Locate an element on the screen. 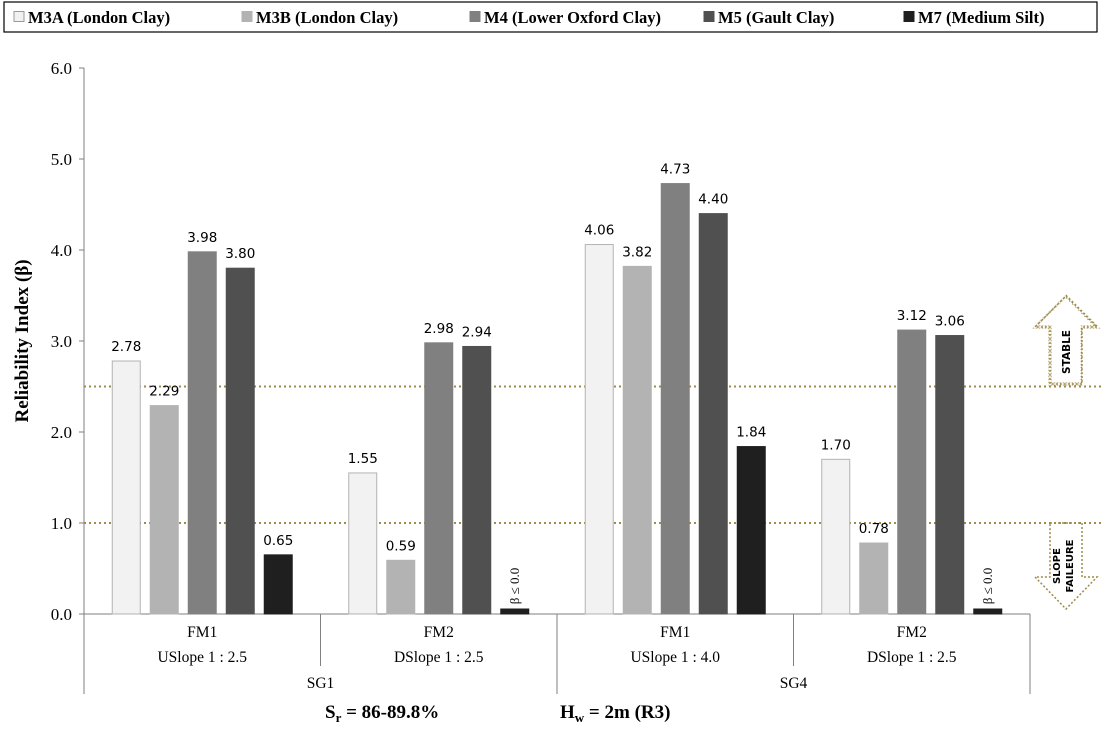 The height and width of the screenshot is (731, 1101). footer-saturation: Sr = 86-89.8% is located at coordinates (382, 713).